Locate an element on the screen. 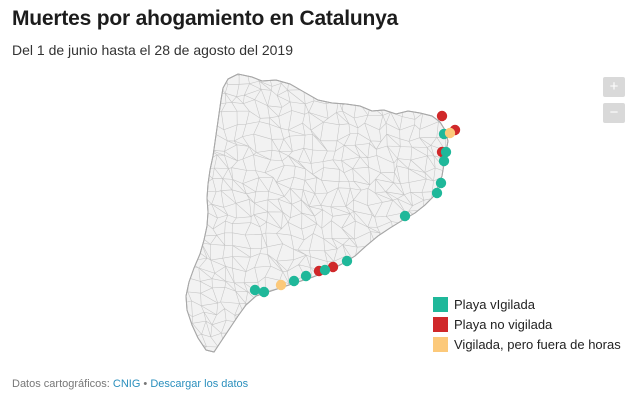 The width and height of the screenshot is (637, 409). download-data-link: Descargar los datos is located at coordinates (199, 384).